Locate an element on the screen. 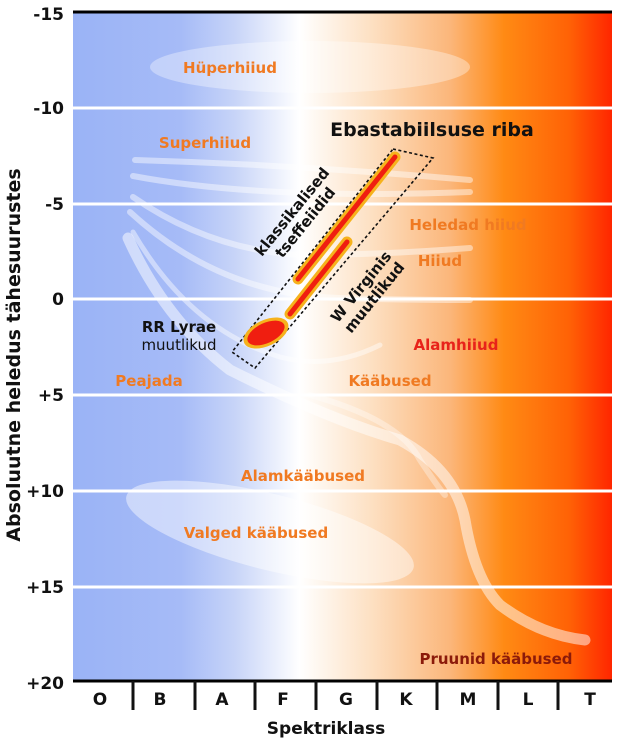  x-tick-M: M is located at coordinates (468, 700).